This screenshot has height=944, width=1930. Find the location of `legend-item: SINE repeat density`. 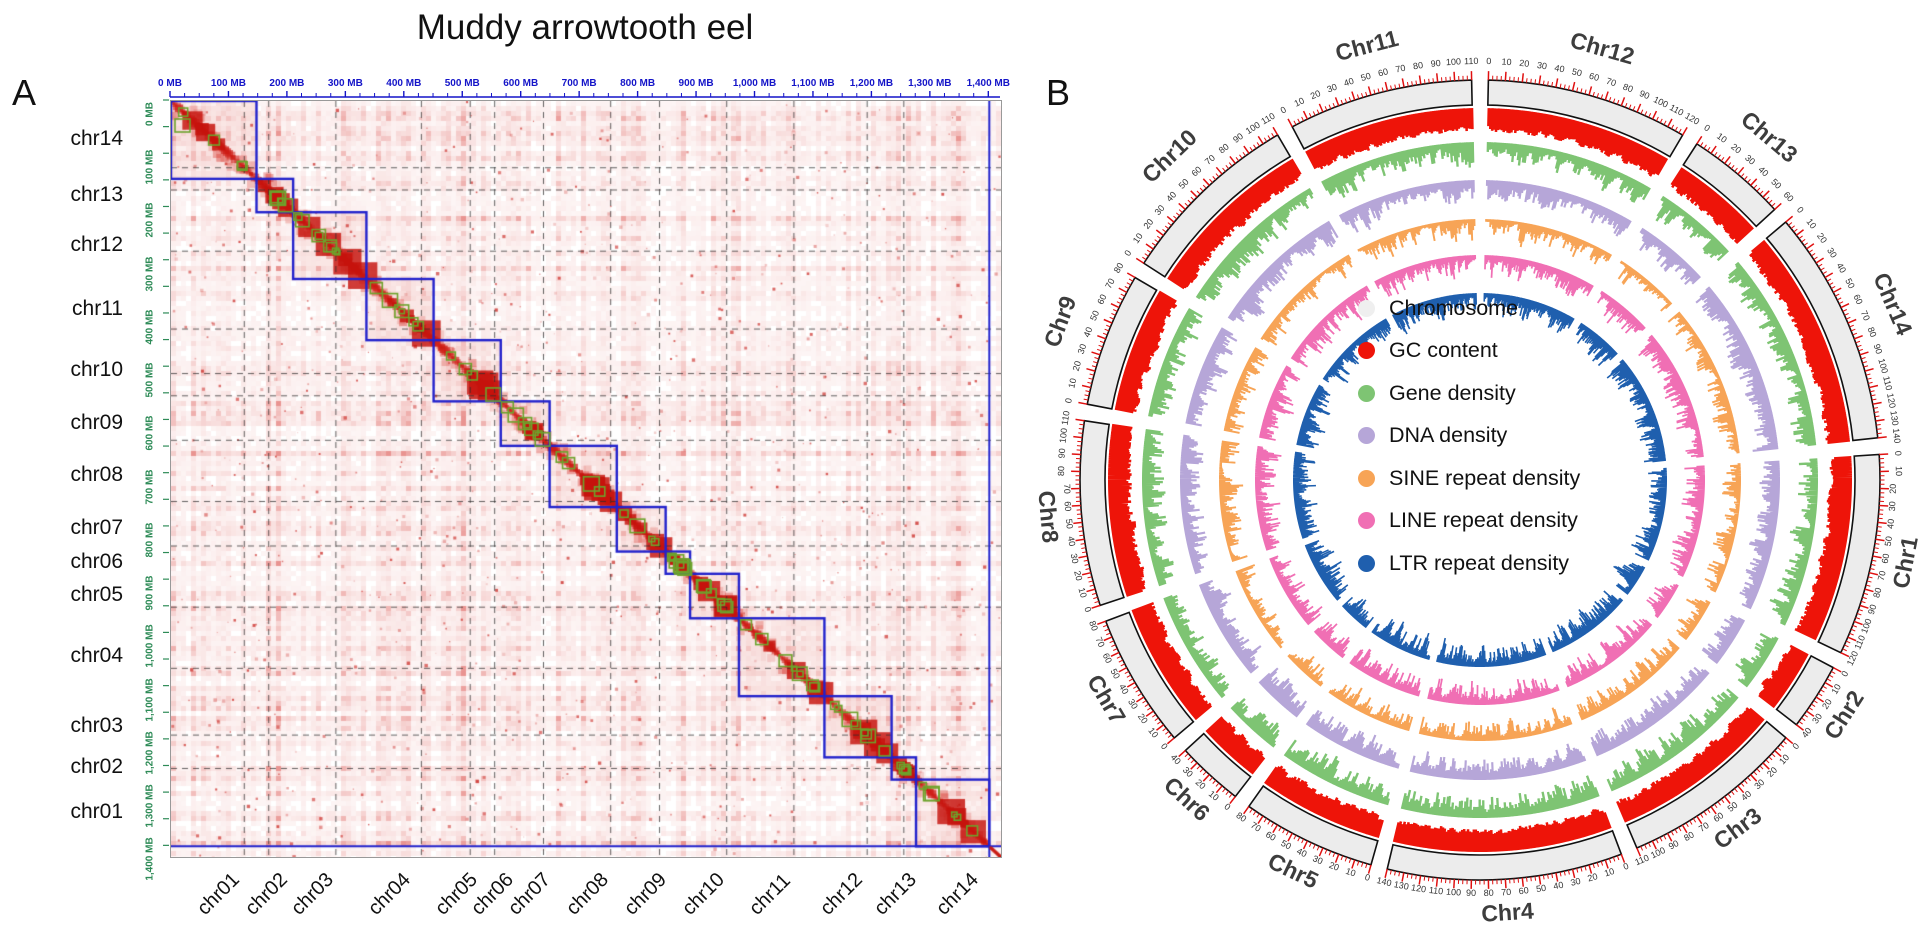

legend-item: SINE repeat density is located at coordinates (1469, 477).